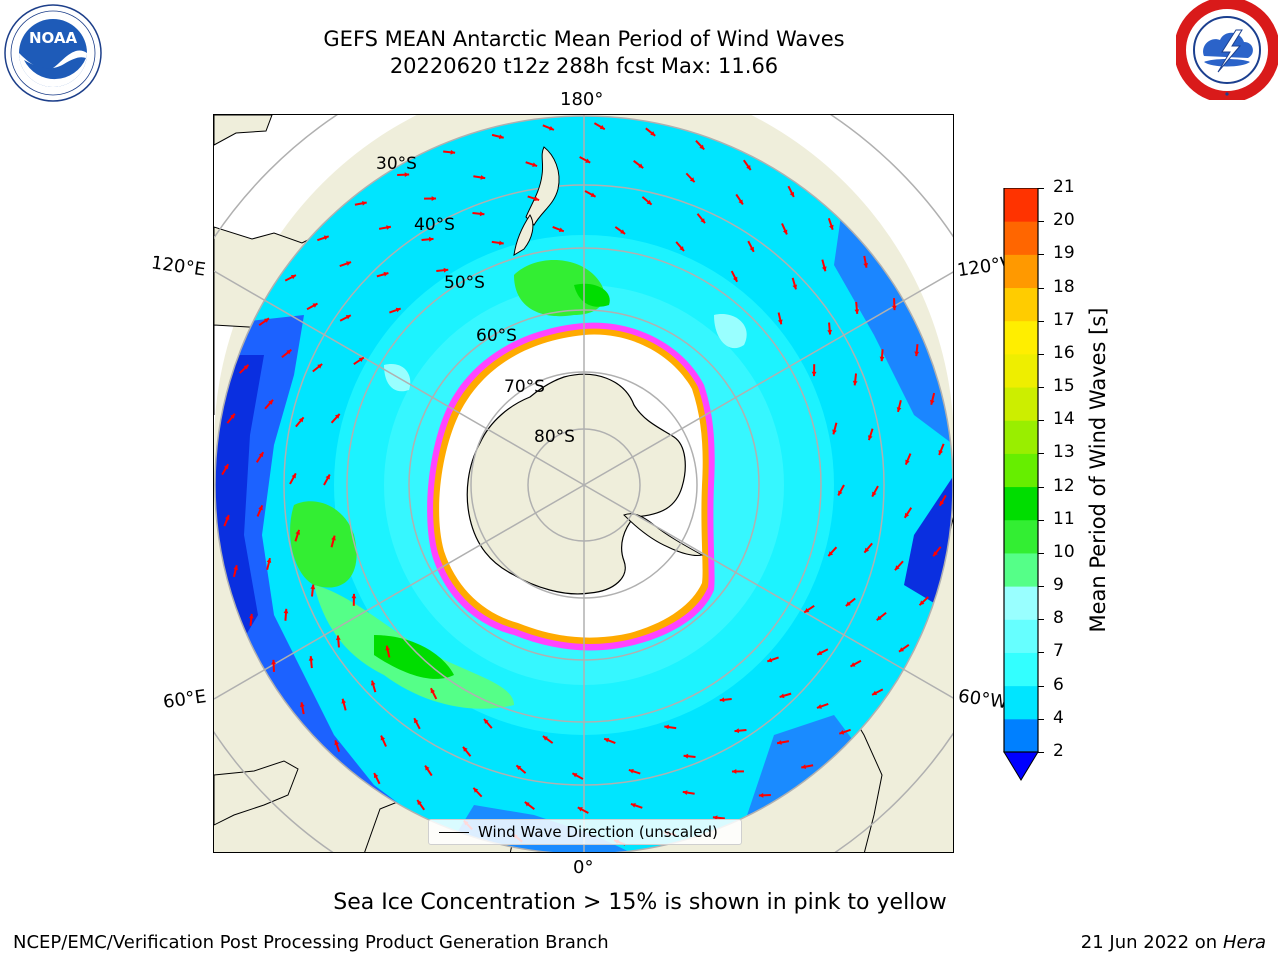 The width and height of the screenshot is (1280, 960). I want to click on colorbar-tick-label: 21, so click(1064, 187).